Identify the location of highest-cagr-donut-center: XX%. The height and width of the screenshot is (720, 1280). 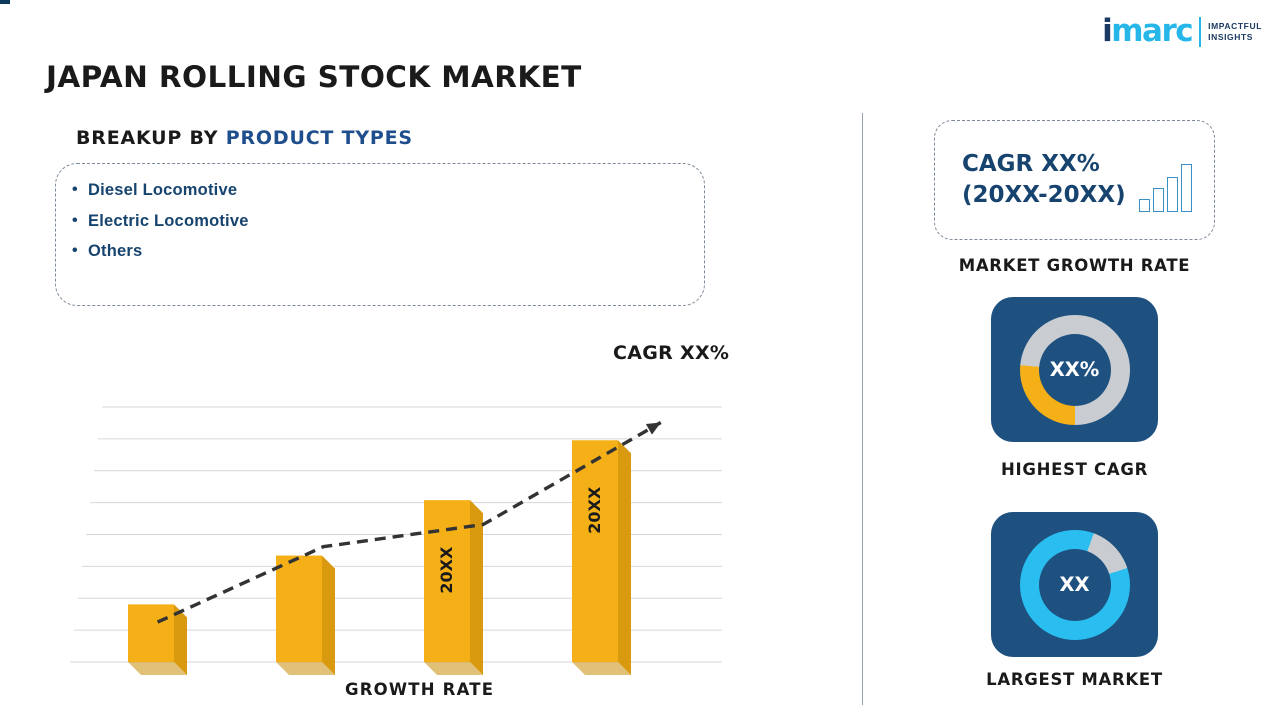
(1074, 369).